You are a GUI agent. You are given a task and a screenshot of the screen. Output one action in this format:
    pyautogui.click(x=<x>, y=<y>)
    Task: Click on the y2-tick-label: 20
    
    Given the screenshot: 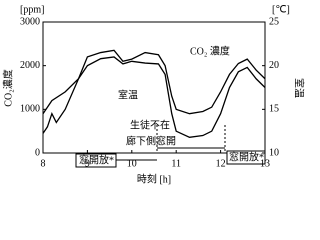 What is the action you would take?
    pyautogui.click(x=274, y=65)
    